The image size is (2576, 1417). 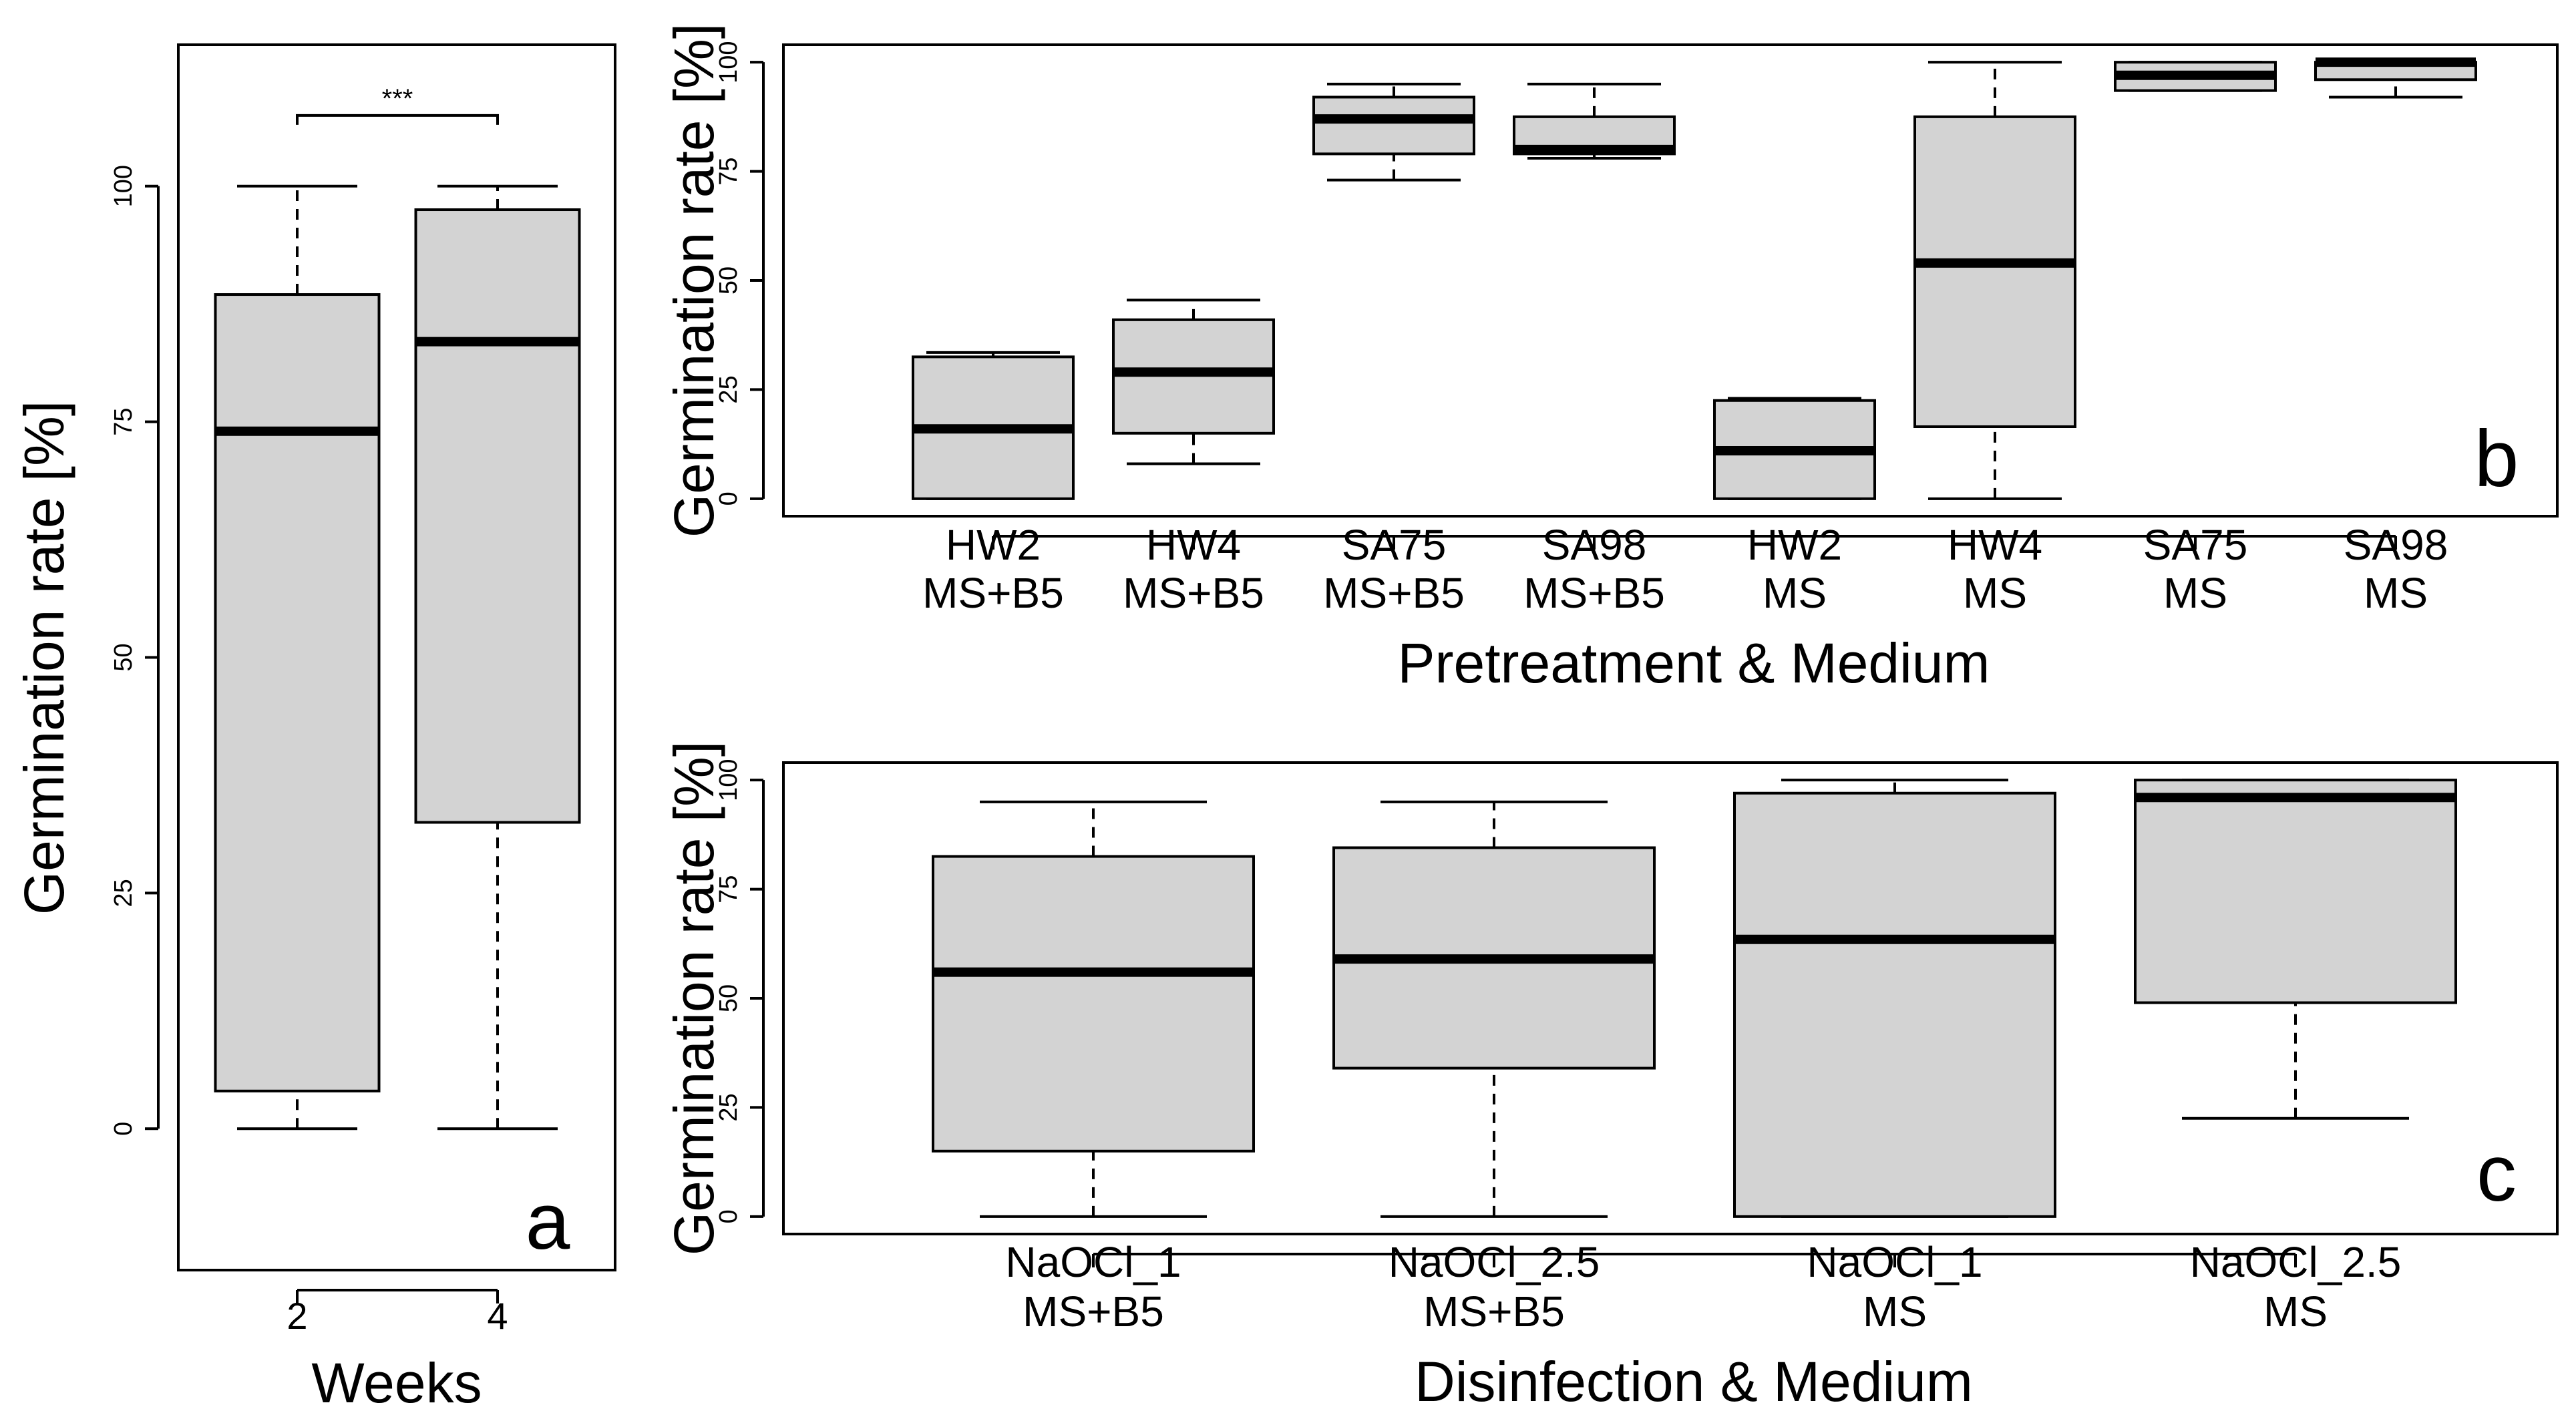 I want to click on significance-bracket, so click(x=398, y=119).